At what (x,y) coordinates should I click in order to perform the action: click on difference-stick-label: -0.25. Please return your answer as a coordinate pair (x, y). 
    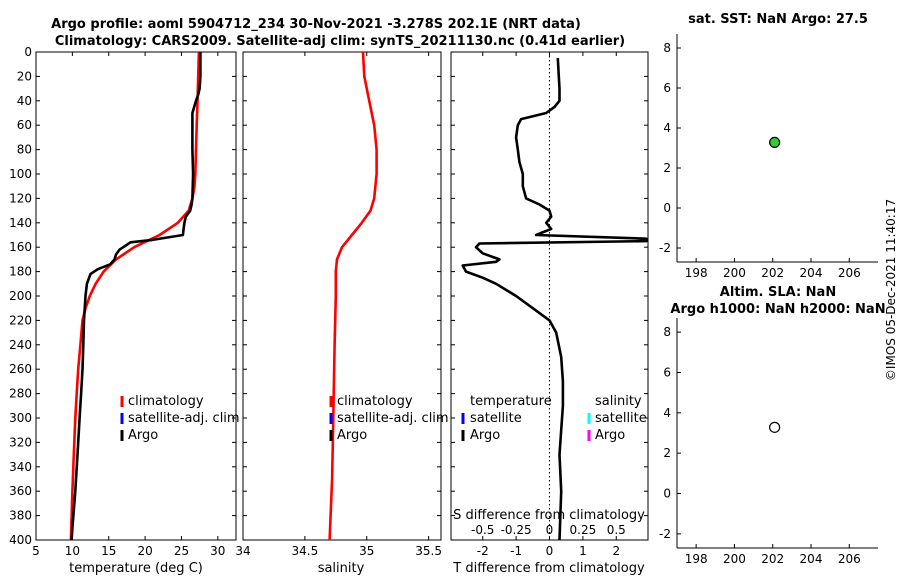
    Looking at the image, I should click on (516, 530).